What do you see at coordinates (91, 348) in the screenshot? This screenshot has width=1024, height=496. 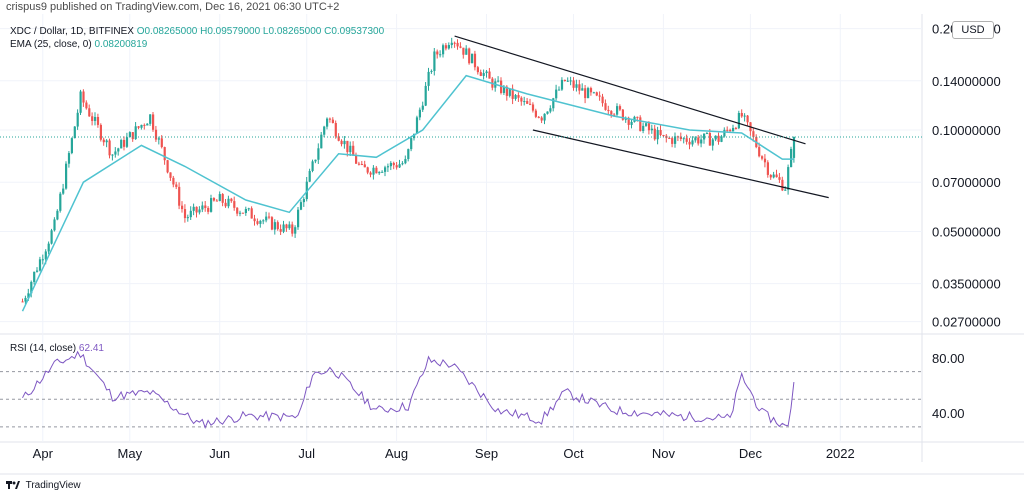 I see `rsi-value: 62.41` at bounding box center [91, 348].